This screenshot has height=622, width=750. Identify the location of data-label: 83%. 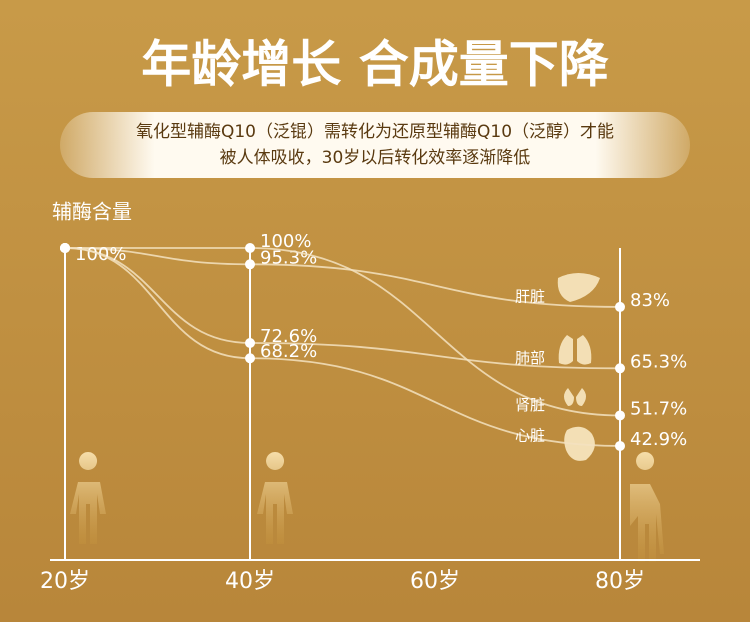
(650, 300).